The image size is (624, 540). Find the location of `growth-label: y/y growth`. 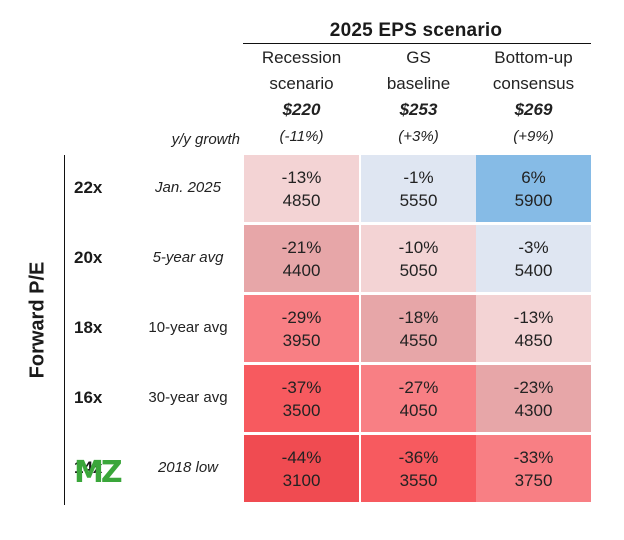

growth-label: y/y growth is located at coordinates (205, 139).